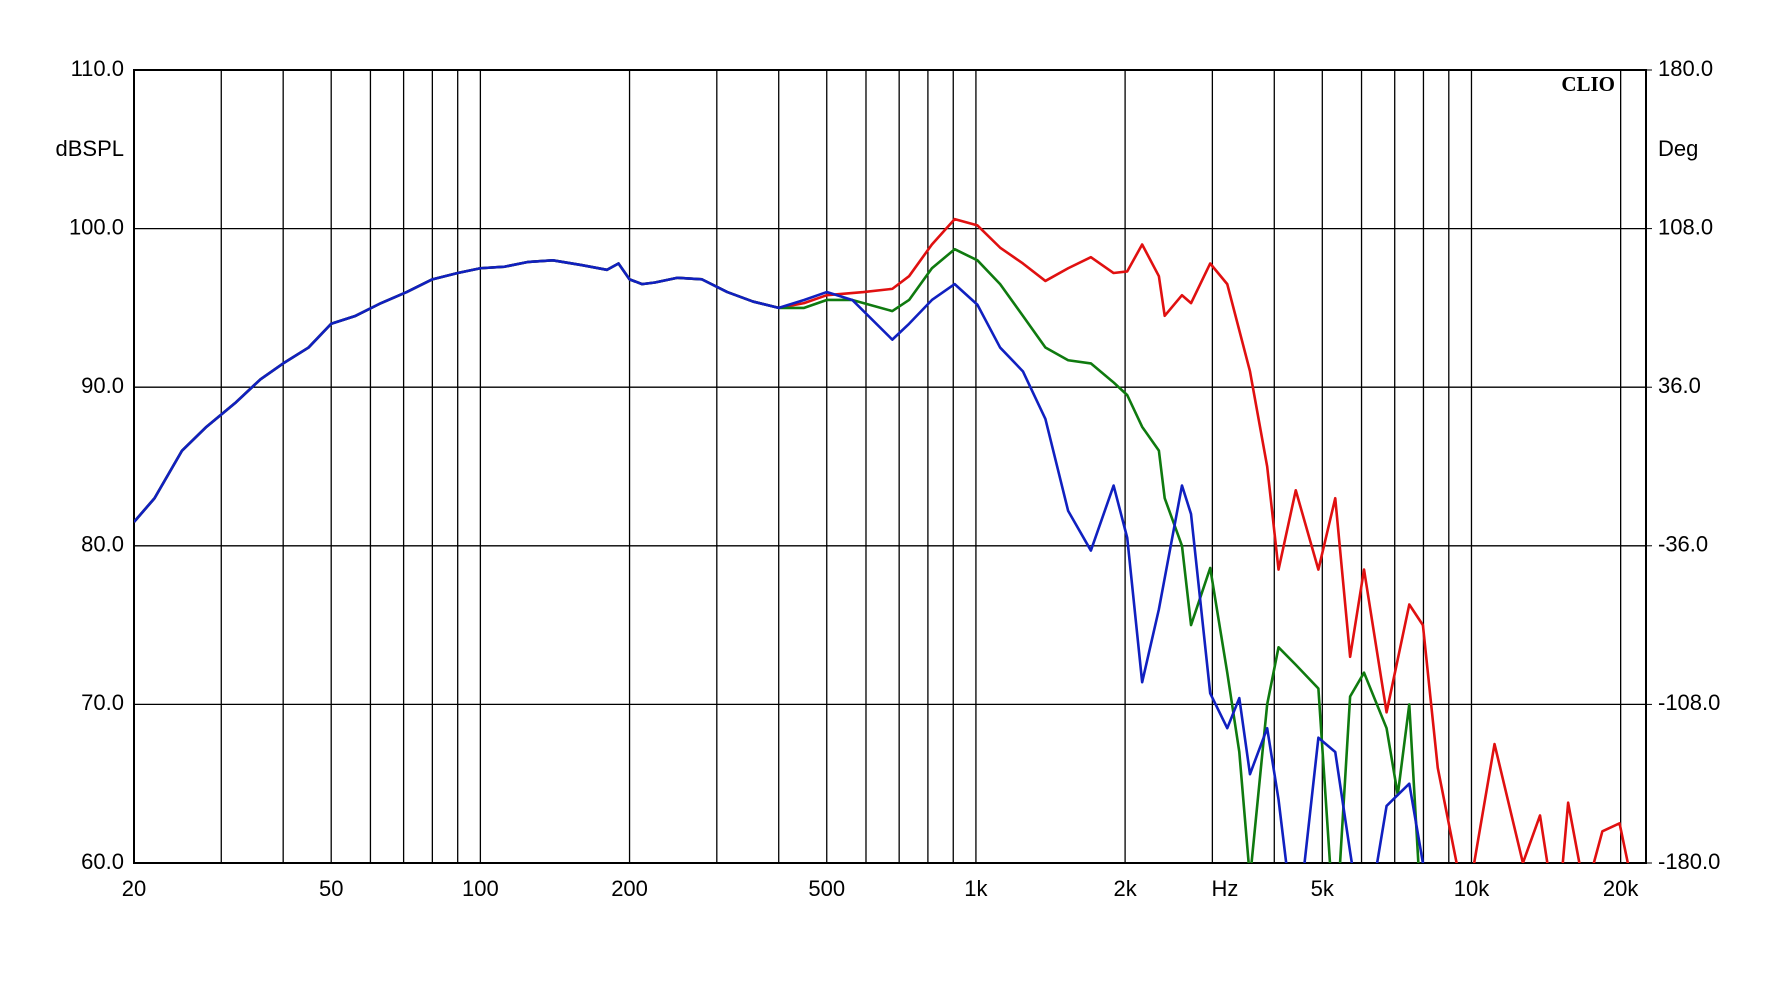 This screenshot has height=1001, width=1772. What do you see at coordinates (1678, 148) in the screenshot?
I see `y2-axis-label: Deg` at bounding box center [1678, 148].